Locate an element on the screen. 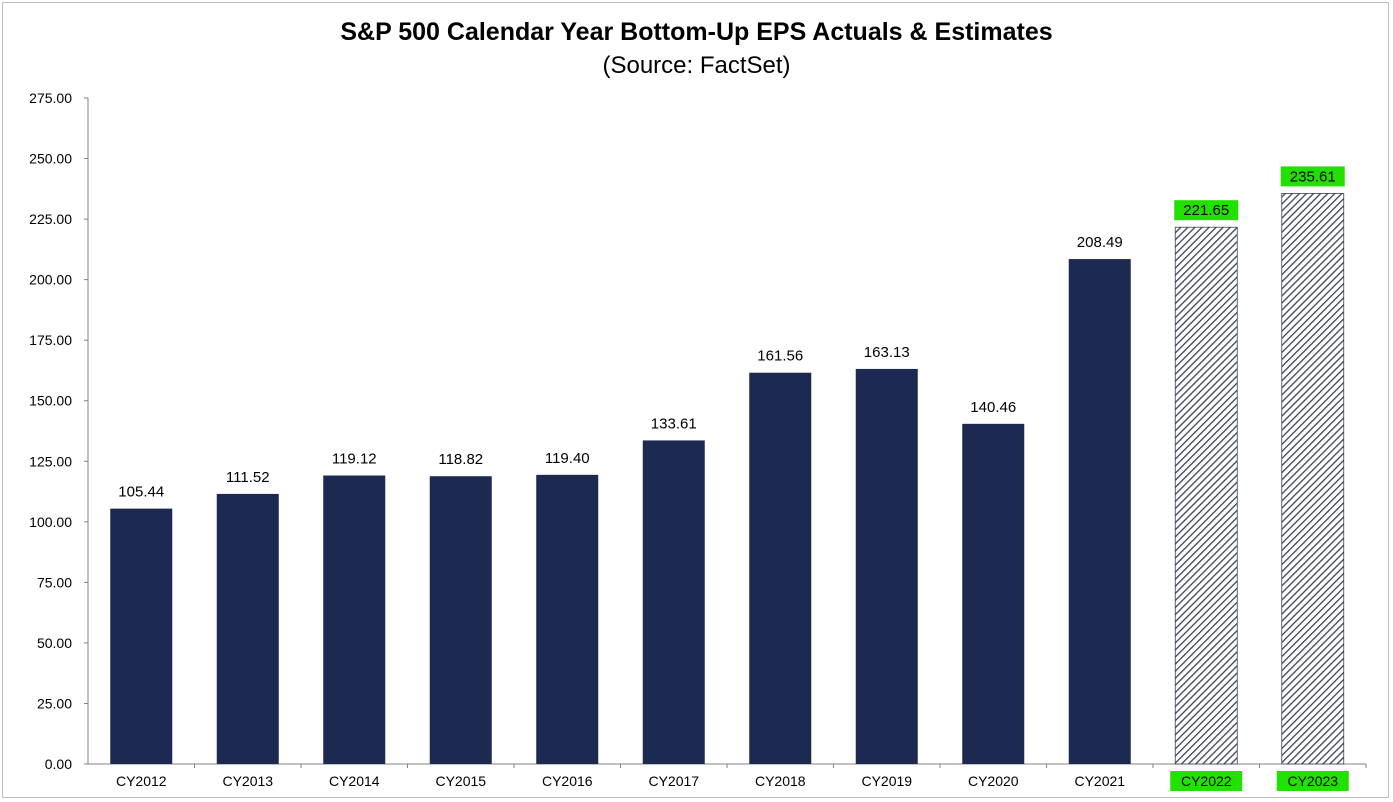 The height and width of the screenshot is (802, 1393). x-tick-label-cy2018: CY2018 is located at coordinates (780, 781).